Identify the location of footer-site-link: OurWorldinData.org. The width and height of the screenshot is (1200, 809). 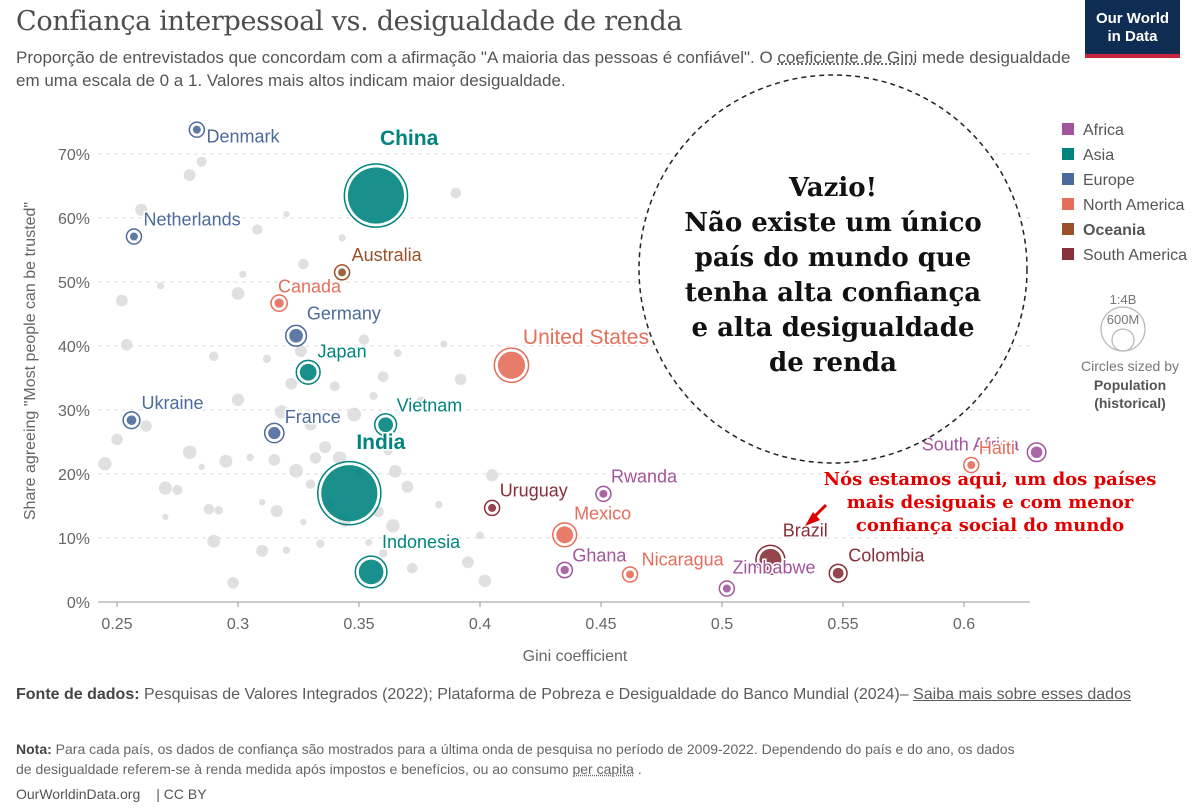
(78, 794).